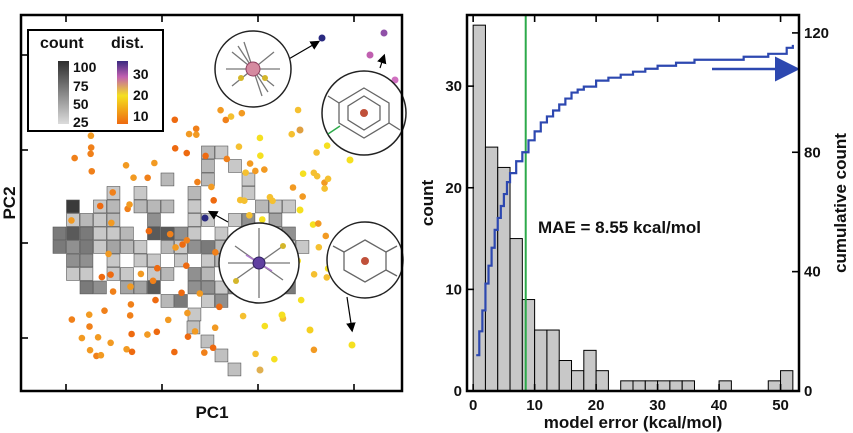 Image resolution: width=853 pixels, height=433 pixels. What do you see at coordinates (596, 405) in the screenshot?
I see `x-tick-label: 20` at bounding box center [596, 405].